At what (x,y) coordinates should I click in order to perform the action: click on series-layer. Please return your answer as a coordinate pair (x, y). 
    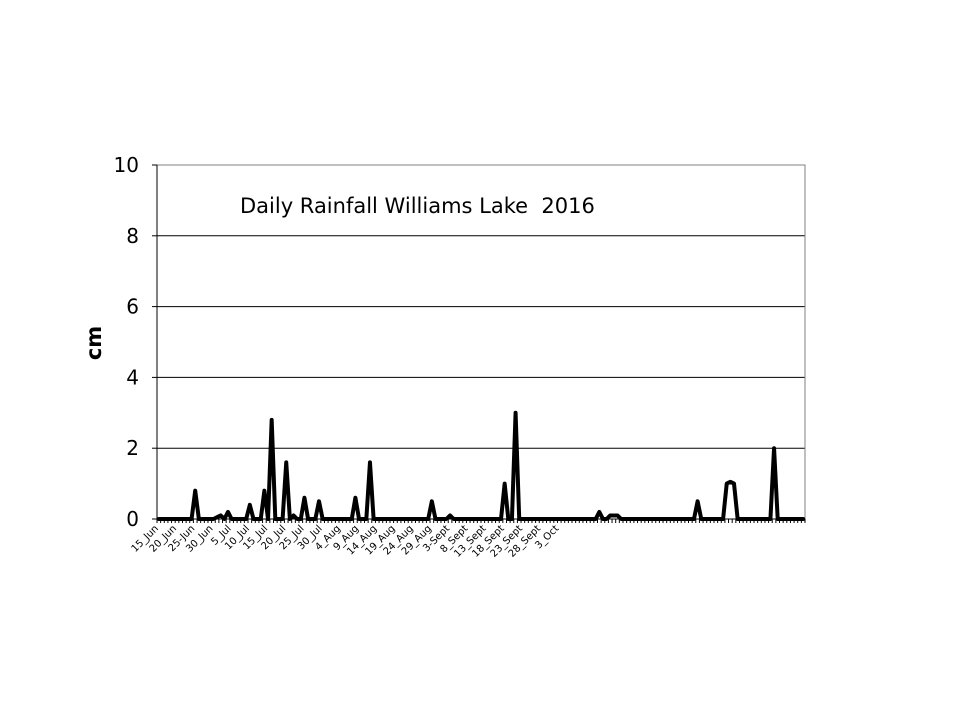
    Looking at the image, I should click on (481, 465).